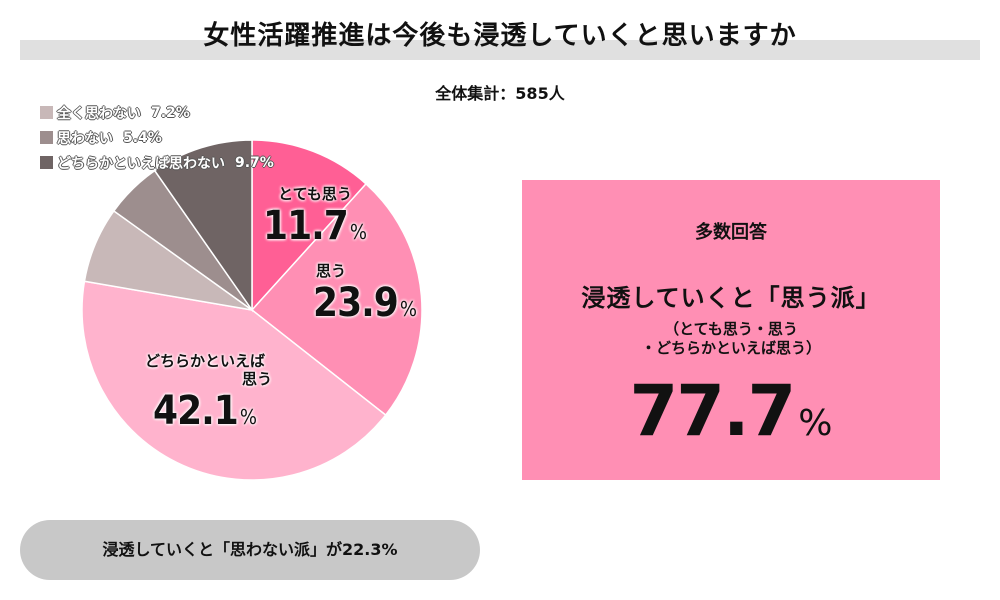  I want to click on legend: 全く思わない 7.2% 思わない 5.4% どちらかといえば思わない 9.7%, so click(157, 137).